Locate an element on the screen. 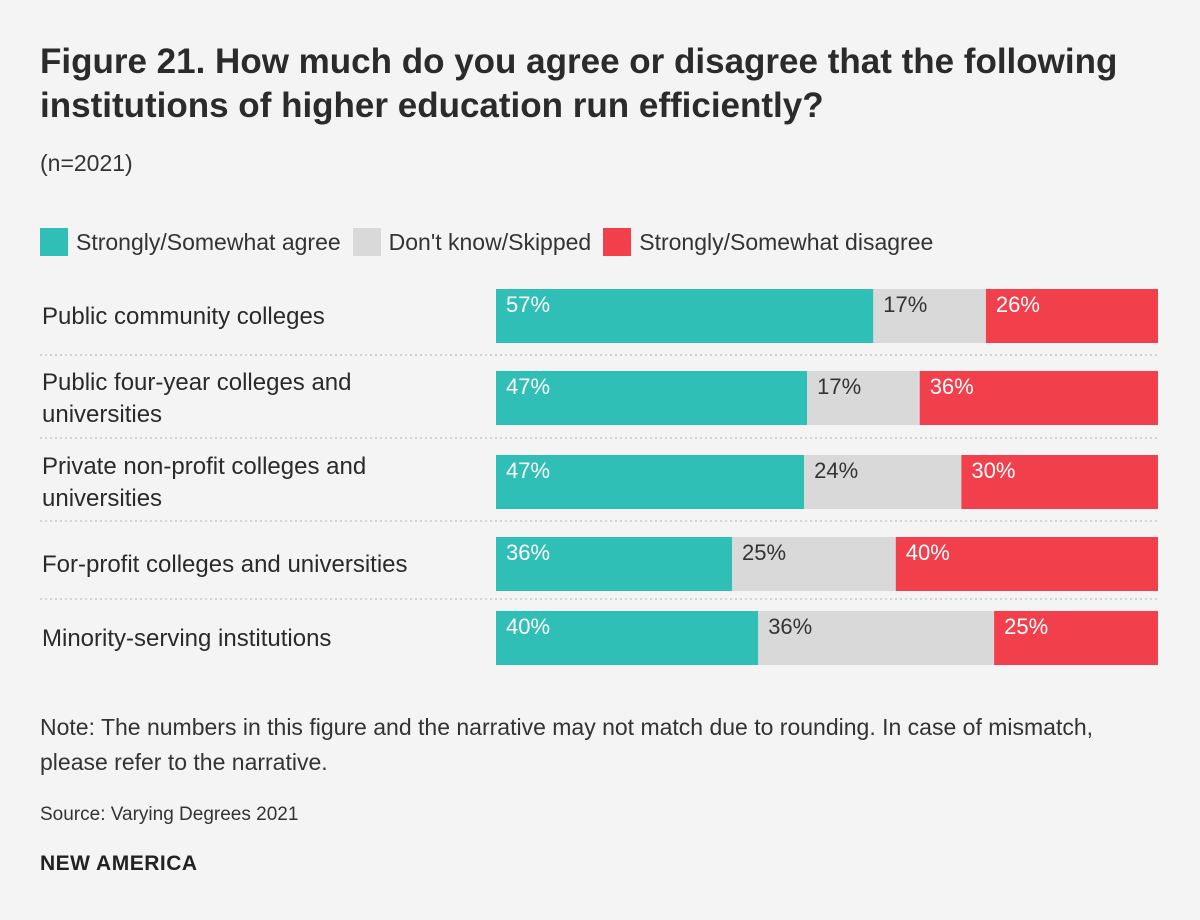  legend-item-agree: Strongly/Somewhat agree is located at coordinates (190, 242).